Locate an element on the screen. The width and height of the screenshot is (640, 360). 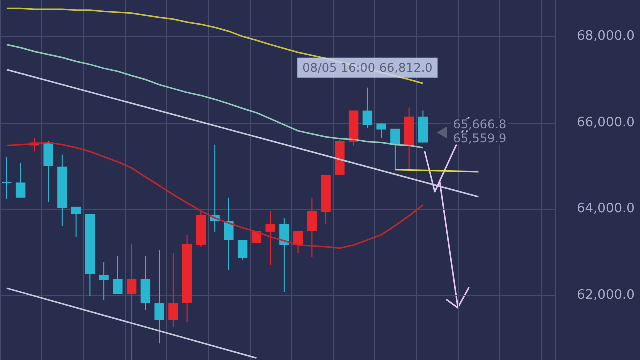
annotation: 65,559.9 is located at coordinates (480, 139).